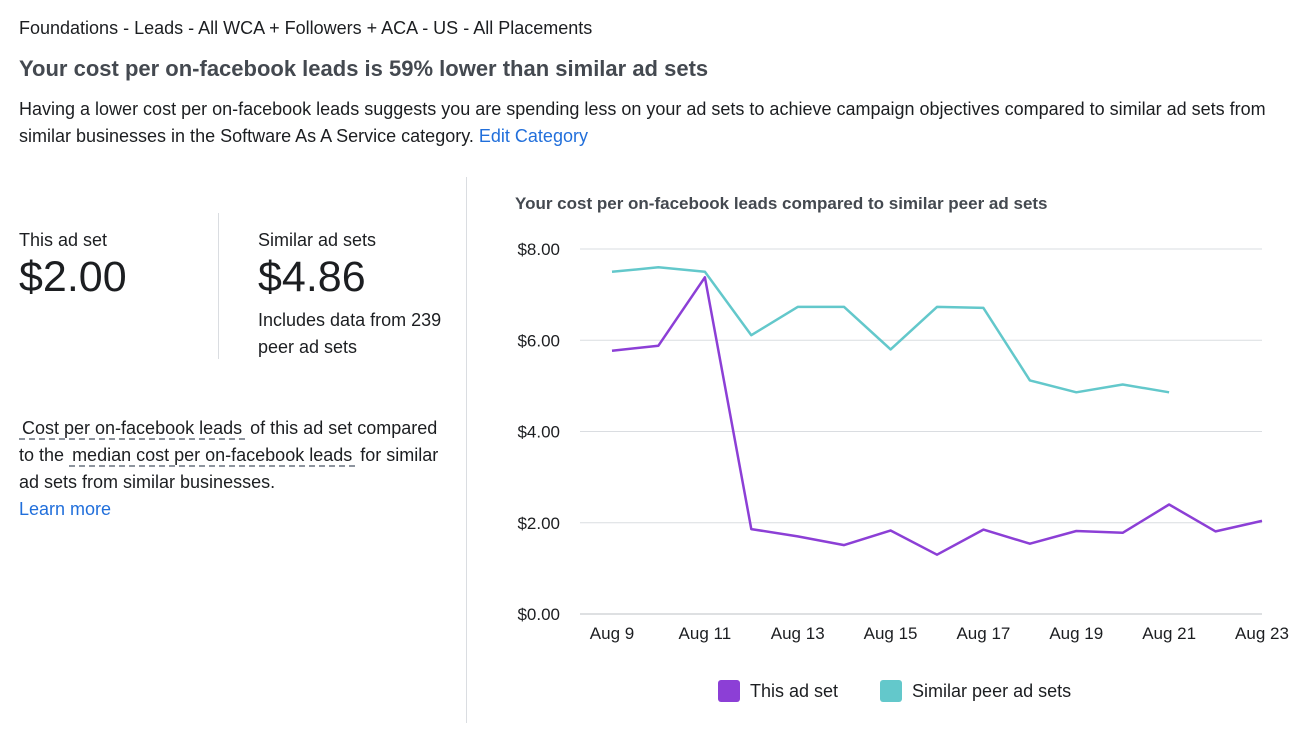 The width and height of the screenshot is (1316, 736). What do you see at coordinates (312, 277) in the screenshot?
I see `similar-ad-sets-value: $4.86` at bounding box center [312, 277].